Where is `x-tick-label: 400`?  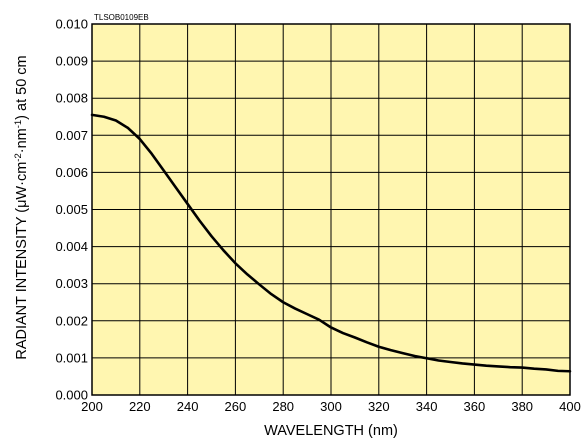
x-tick-label: 400 is located at coordinates (570, 406).